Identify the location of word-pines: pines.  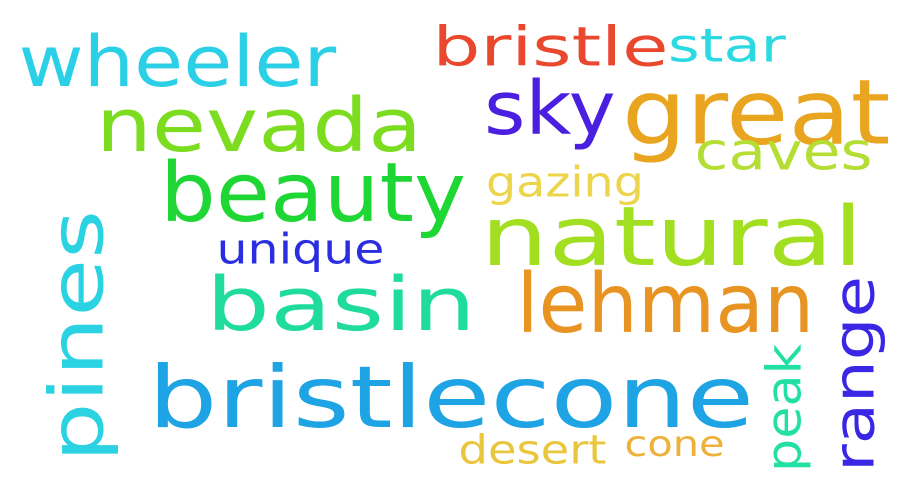
(77, 336).